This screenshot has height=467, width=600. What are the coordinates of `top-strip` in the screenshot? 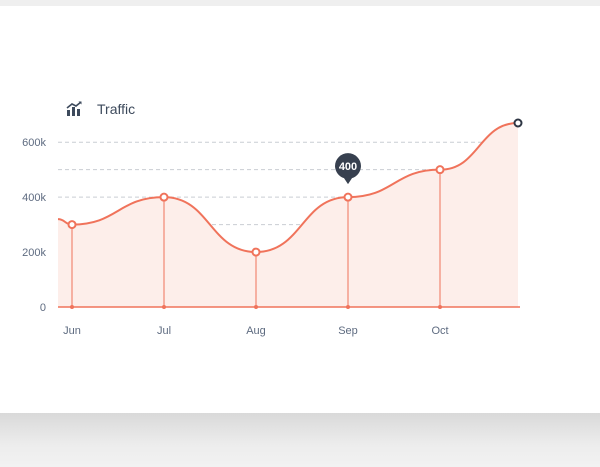 It's located at (300, 3).